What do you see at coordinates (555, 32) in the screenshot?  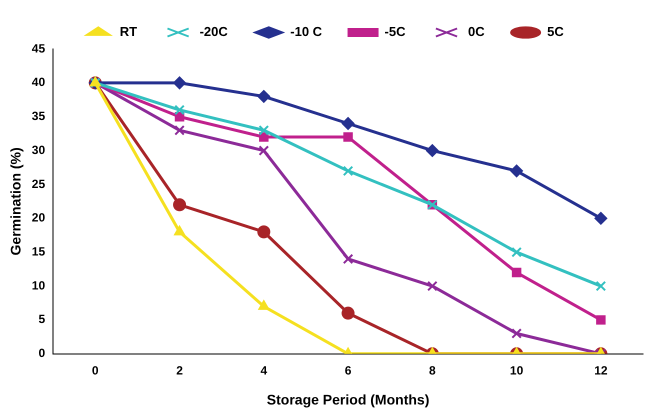 I see `legend-label: 5C` at bounding box center [555, 32].